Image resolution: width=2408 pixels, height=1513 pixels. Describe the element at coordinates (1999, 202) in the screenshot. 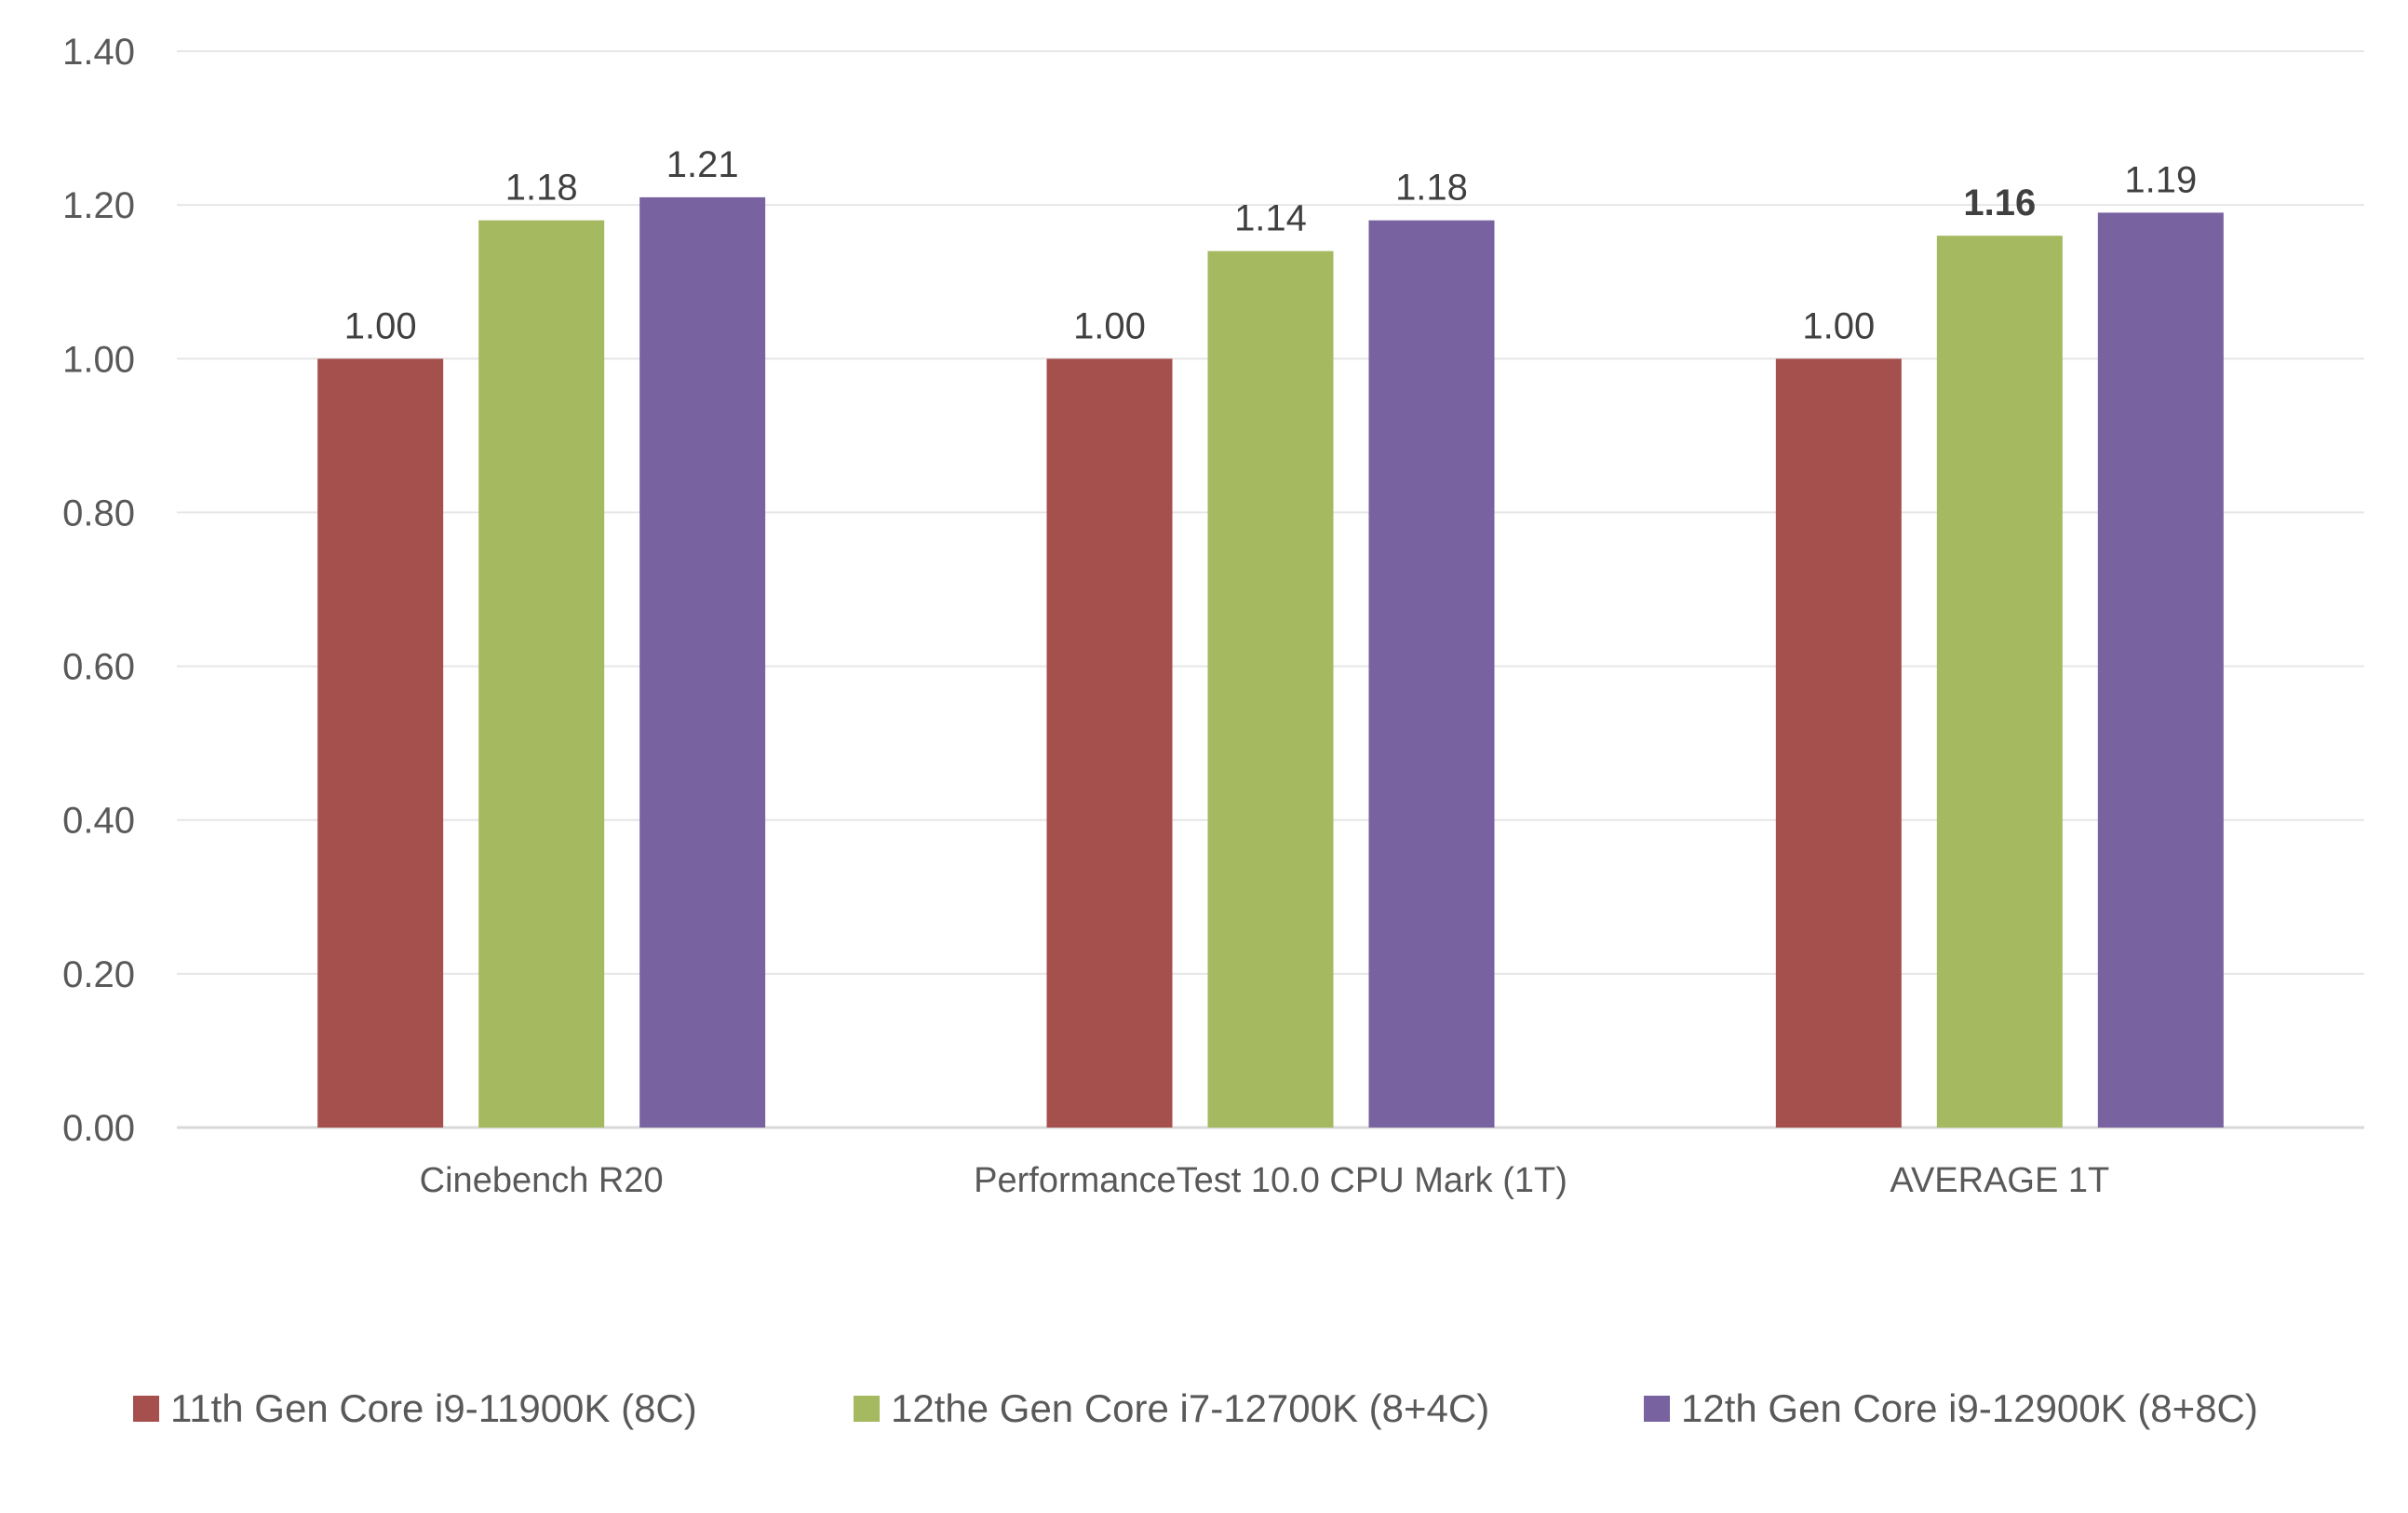

I see `data-label-series-2-cat-3: 1.16` at that location.